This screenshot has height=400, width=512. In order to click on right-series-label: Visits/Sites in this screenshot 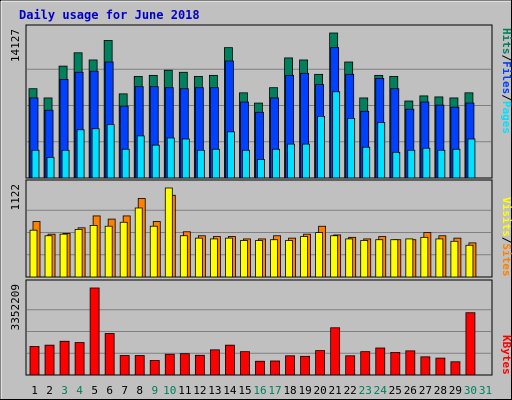, I will do `click(506, 237)`.